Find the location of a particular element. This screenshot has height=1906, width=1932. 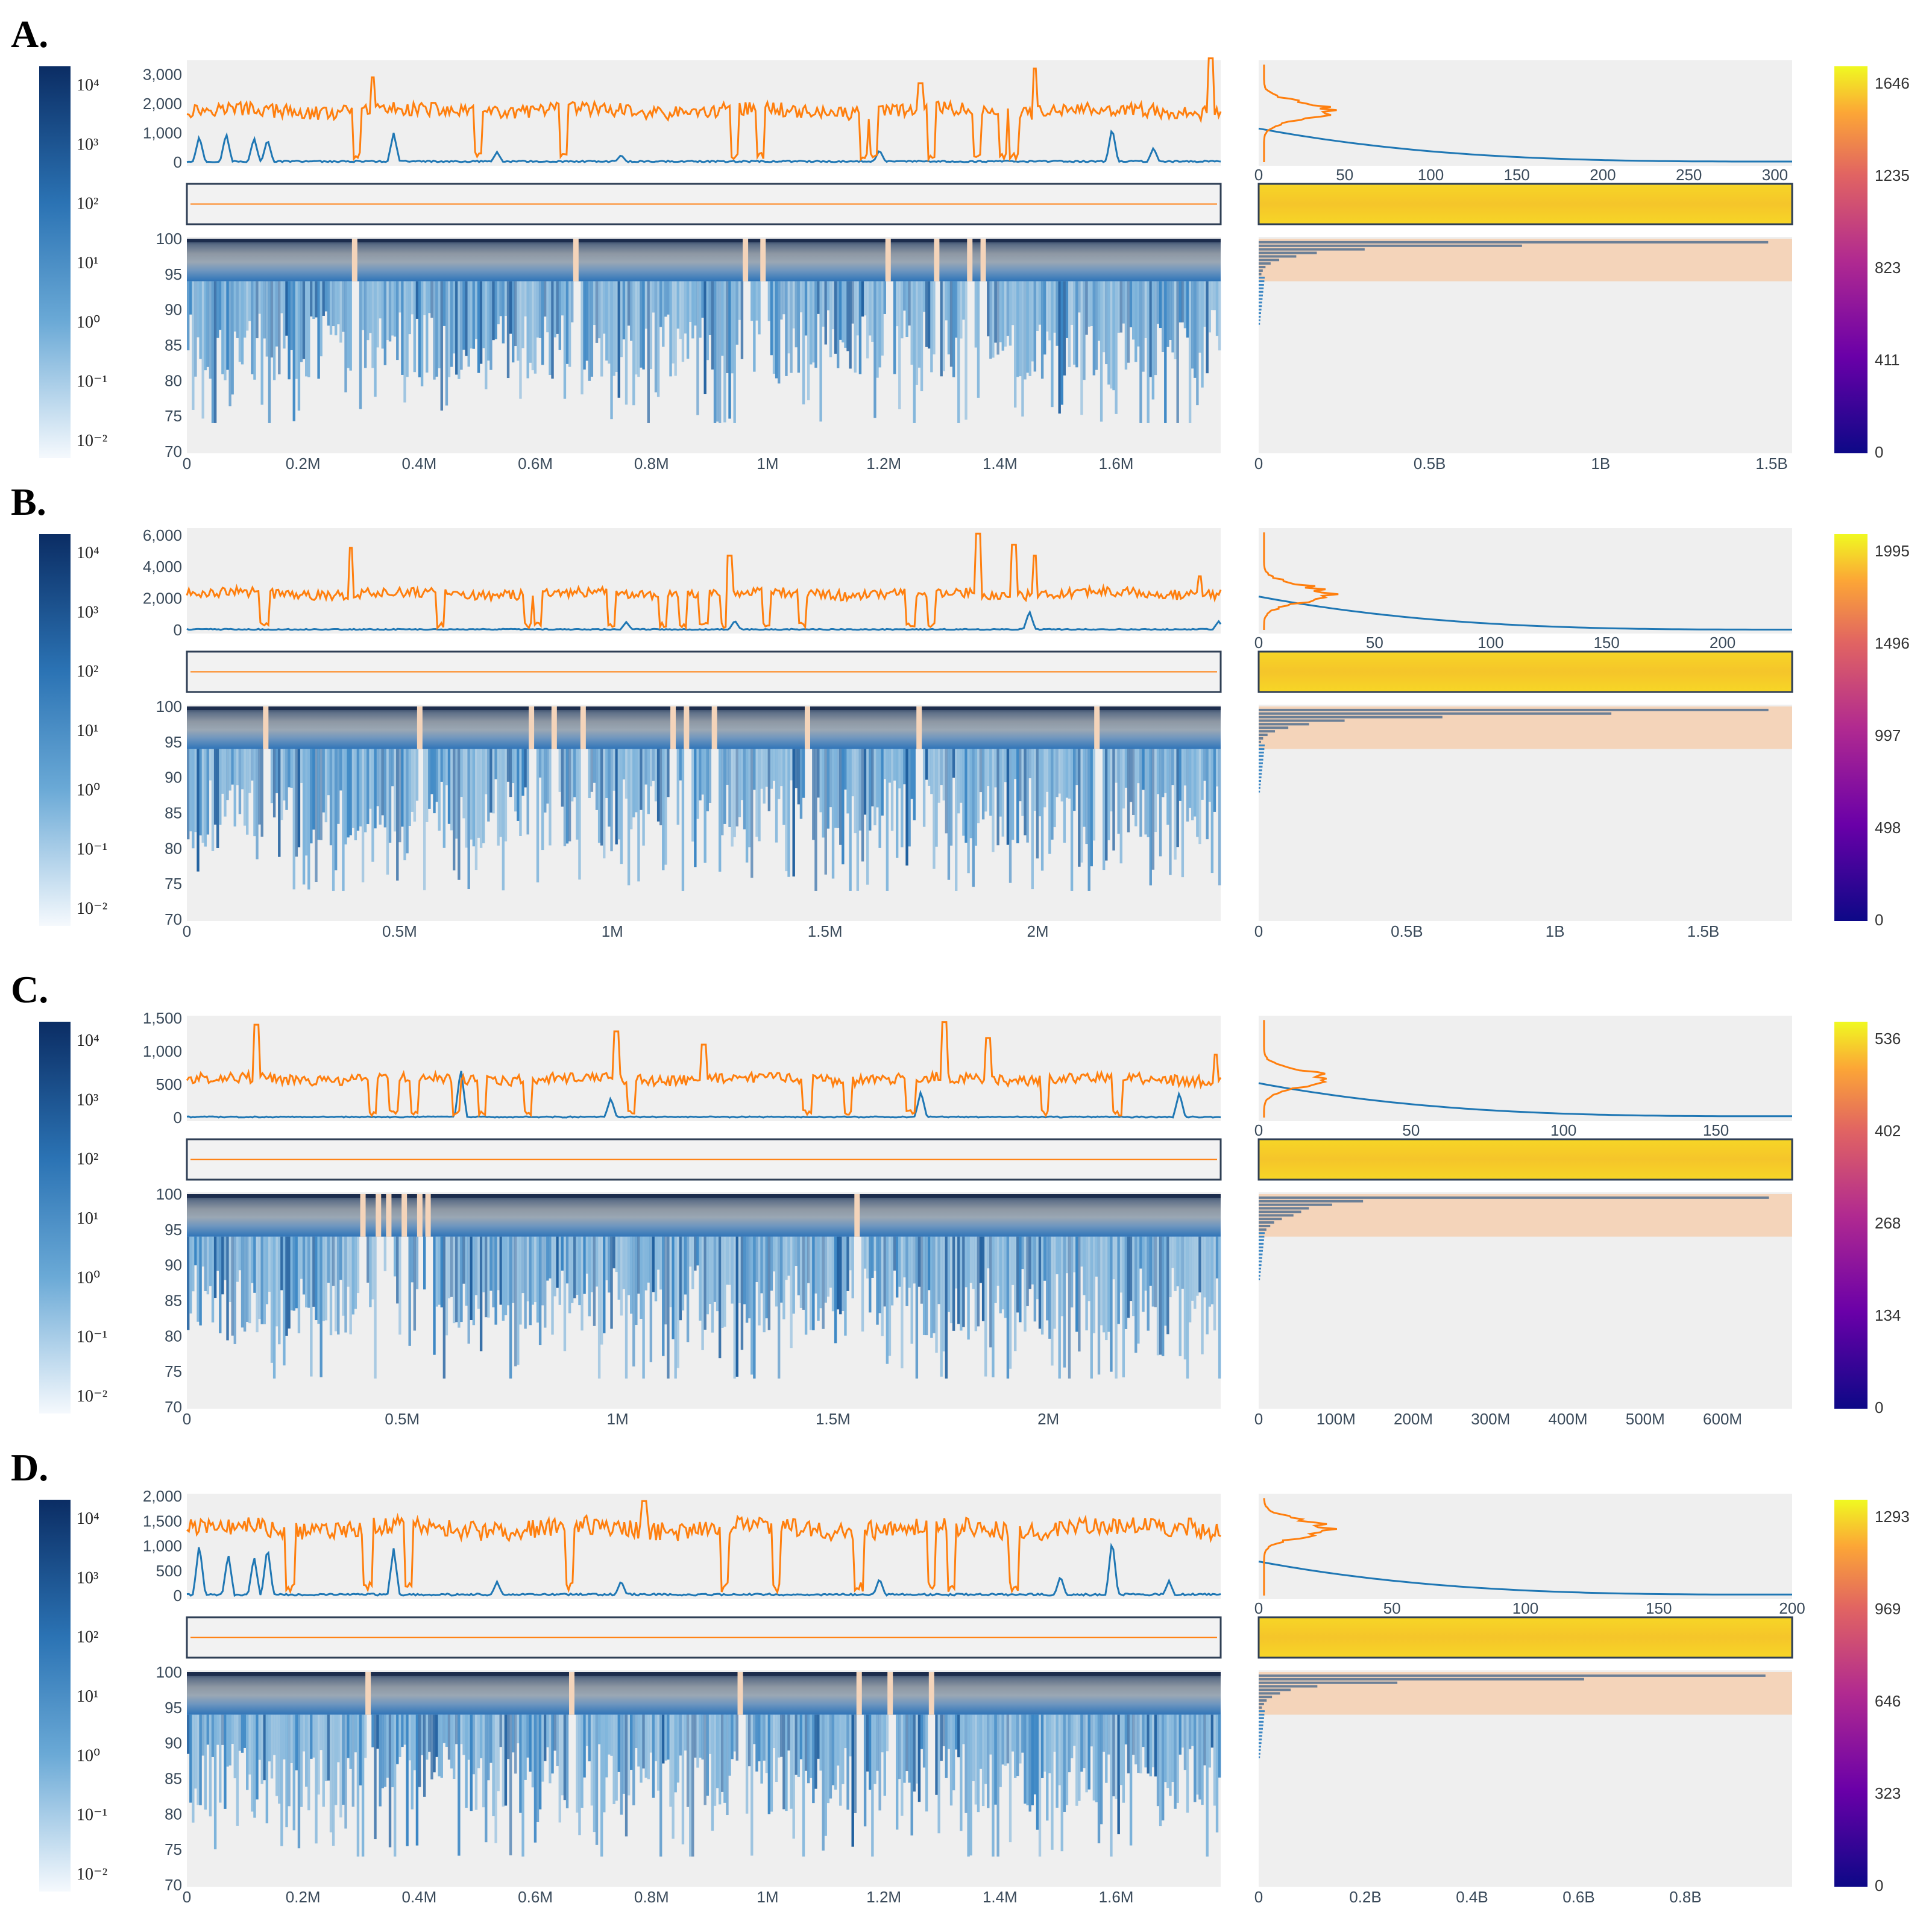

identity-hist-x-tick: 0.5B is located at coordinates (1407, 931).